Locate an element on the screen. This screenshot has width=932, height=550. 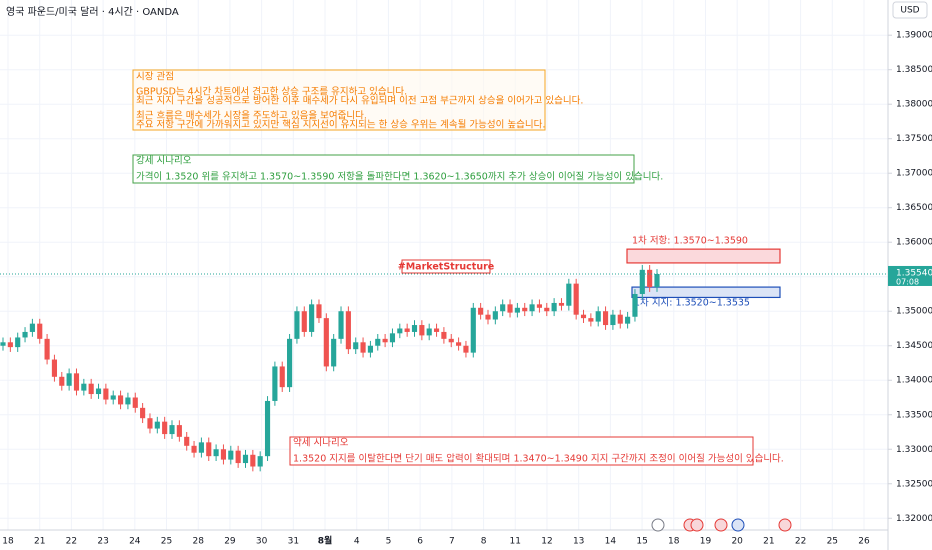
x-tick-label: 6 is located at coordinates (420, 542).